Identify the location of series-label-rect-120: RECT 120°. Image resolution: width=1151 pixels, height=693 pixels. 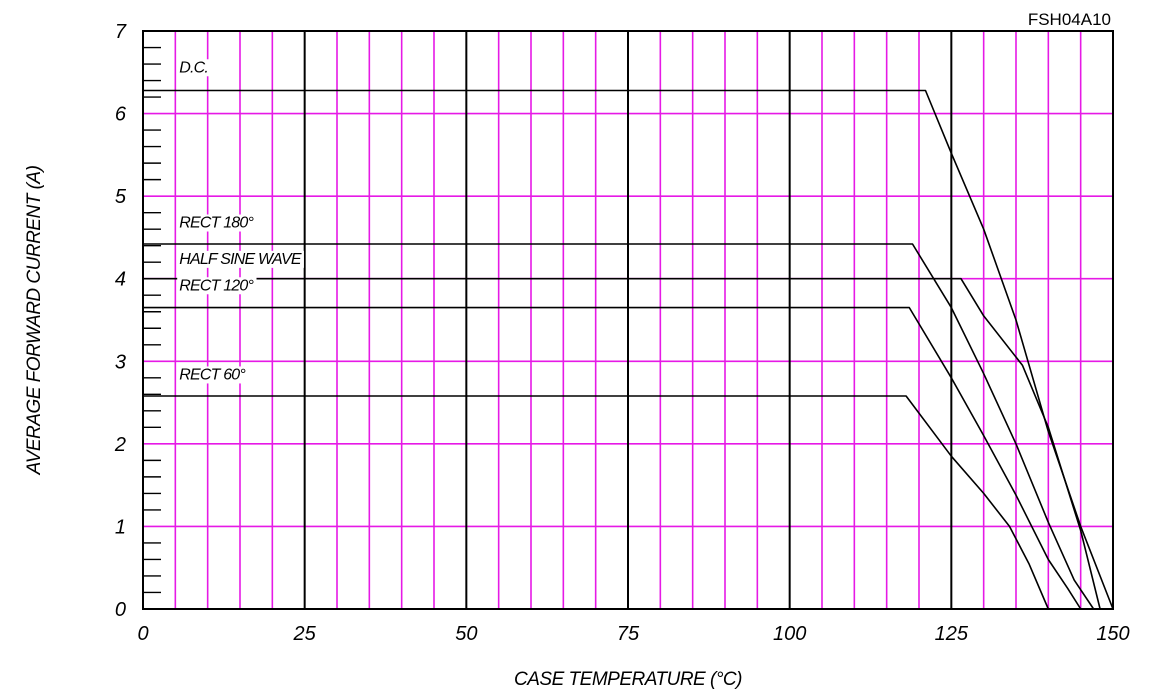
(217, 286).